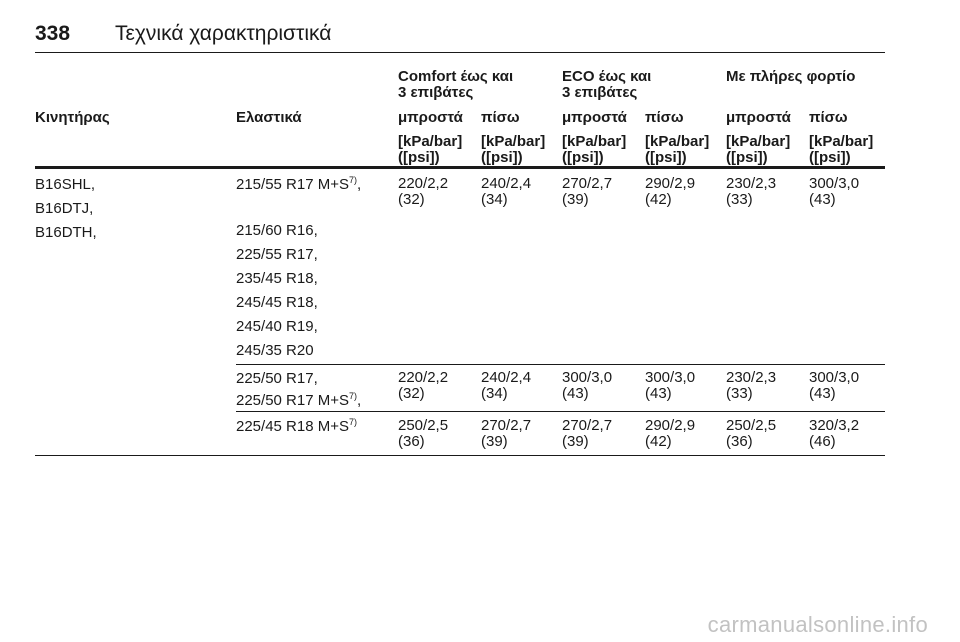  I want to click on watermark: carmanualsonline.info, so click(817, 624).